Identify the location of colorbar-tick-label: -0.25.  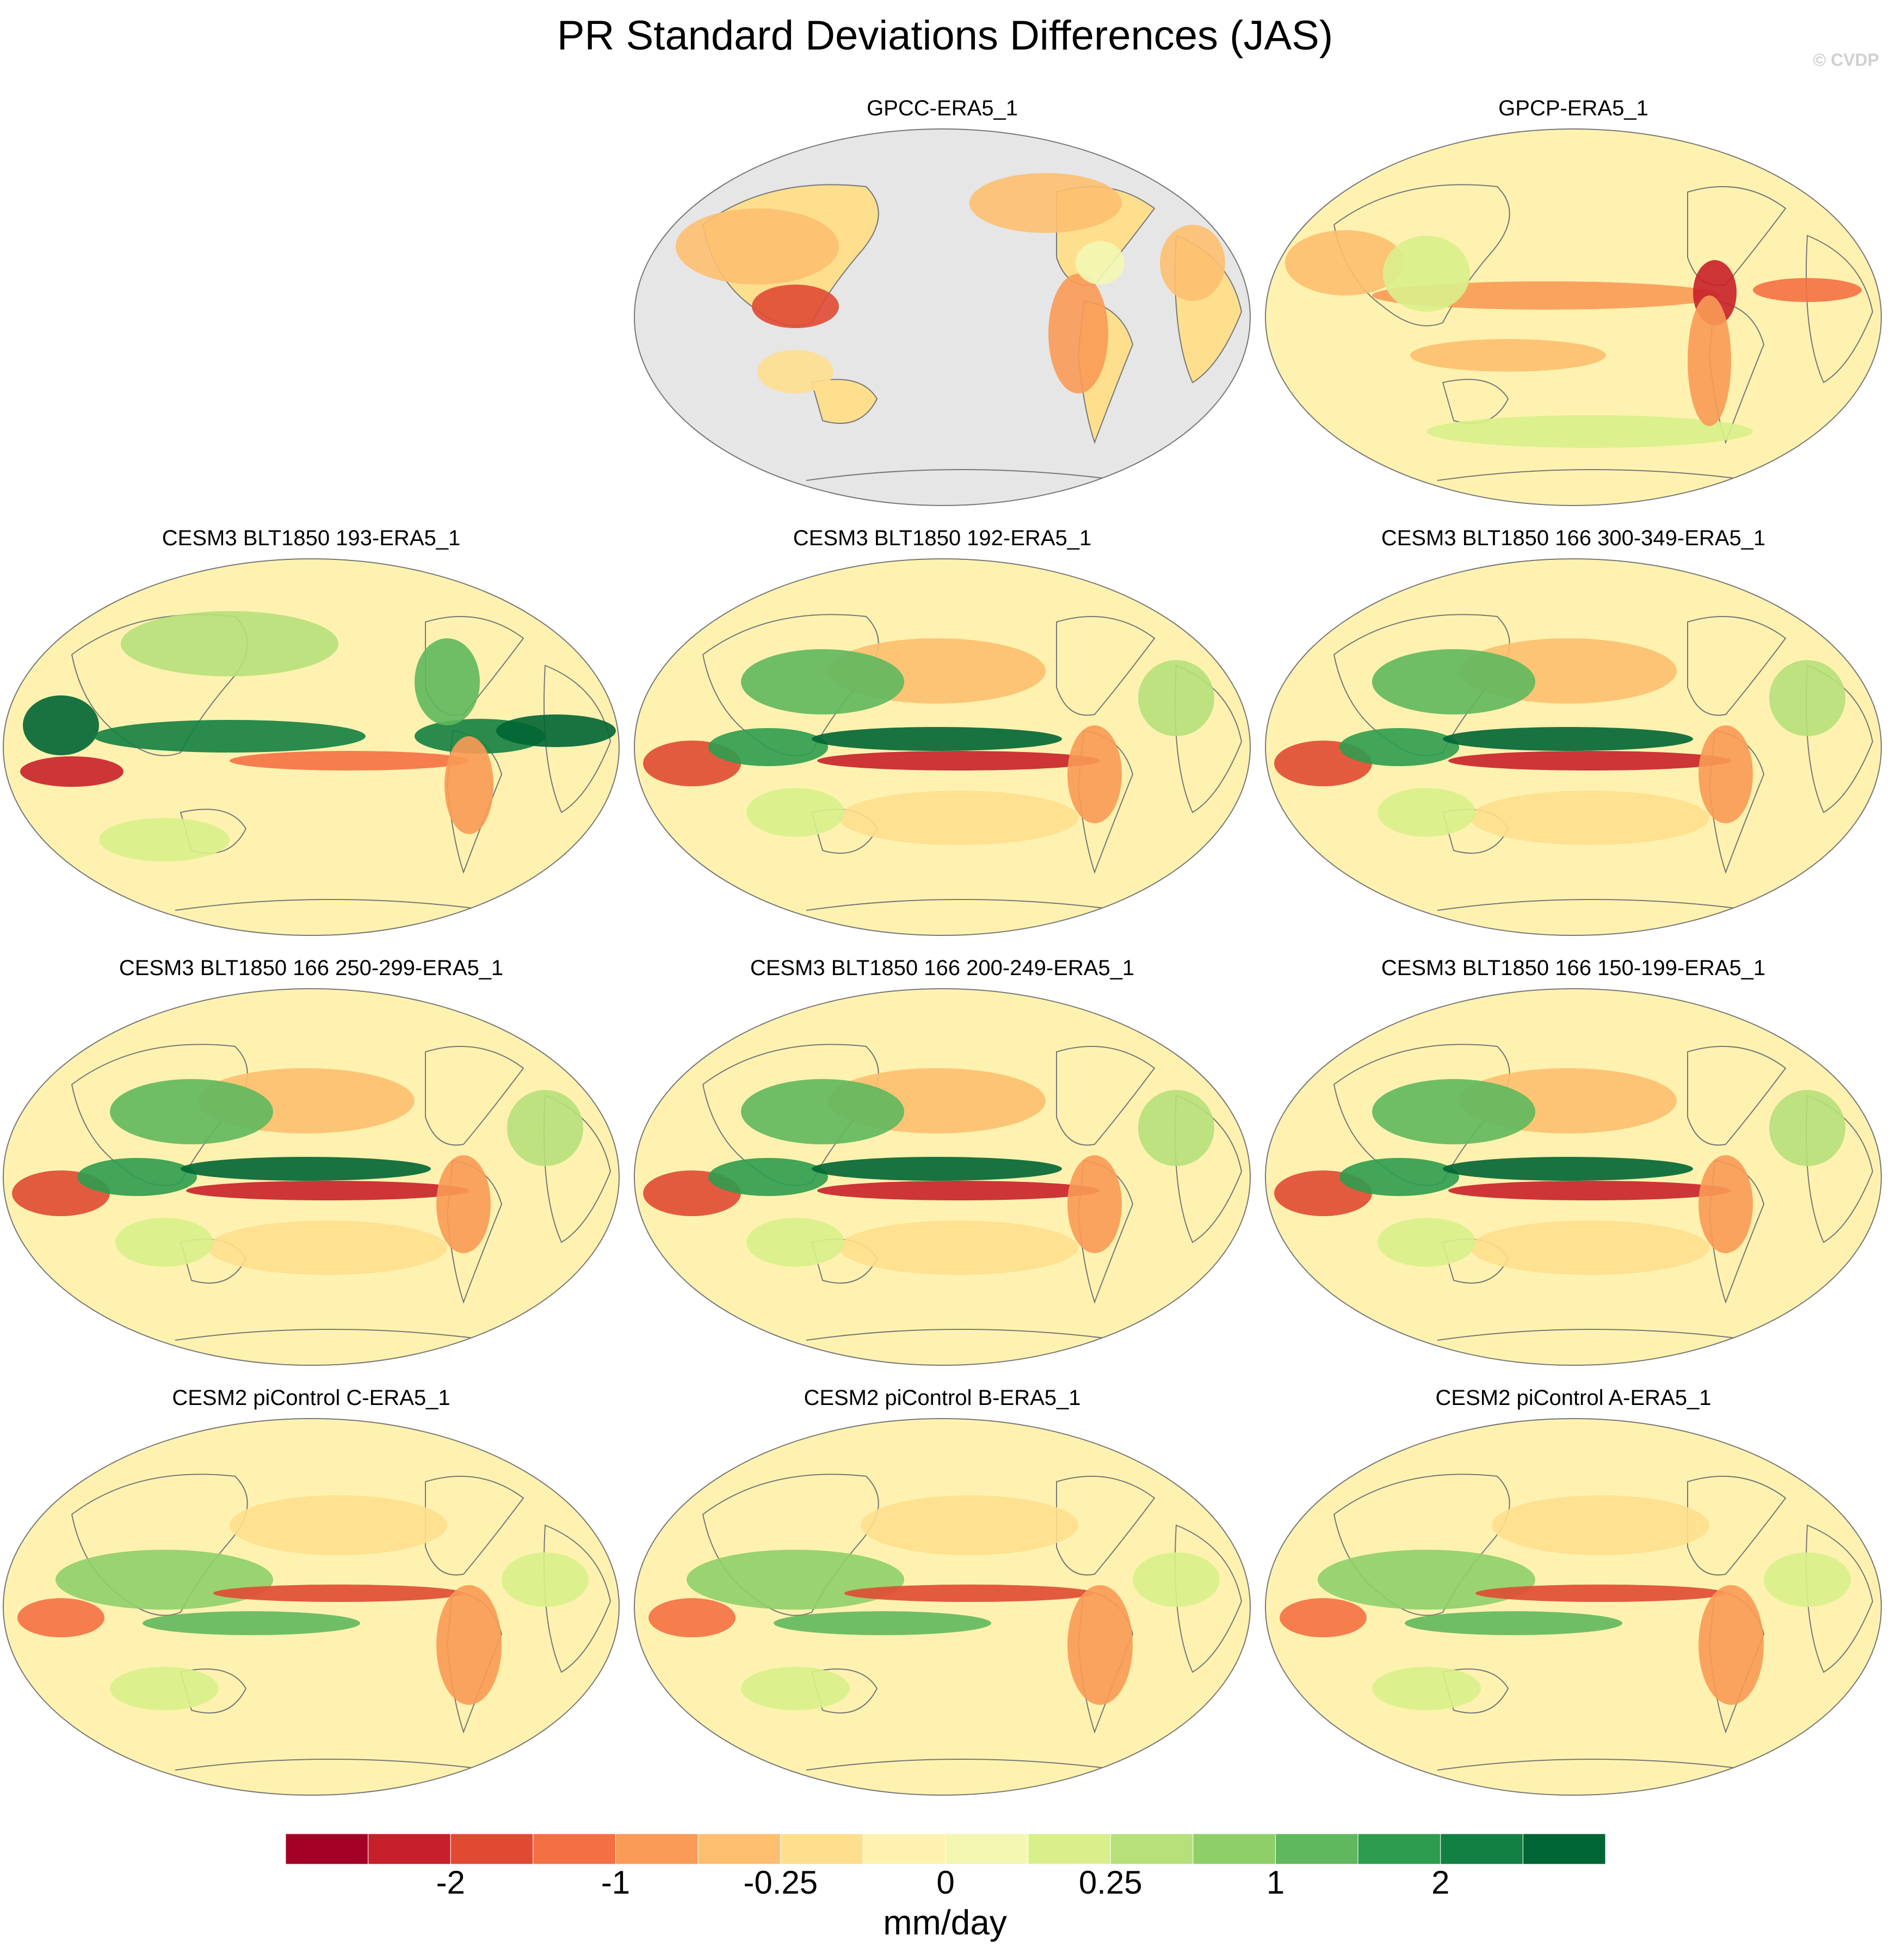
(780, 1882).